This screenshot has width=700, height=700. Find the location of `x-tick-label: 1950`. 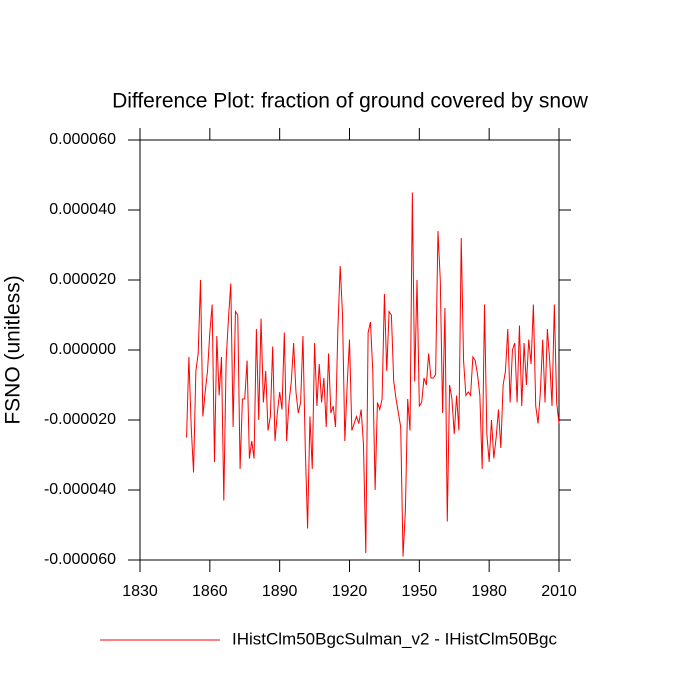

x-tick-label: 1950 is located at coordinates (420, 591).